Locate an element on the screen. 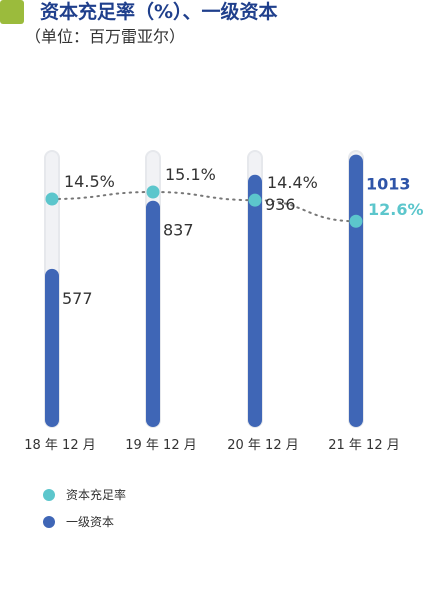  rate-label: 14.4% is located at coordinates (292, 182).